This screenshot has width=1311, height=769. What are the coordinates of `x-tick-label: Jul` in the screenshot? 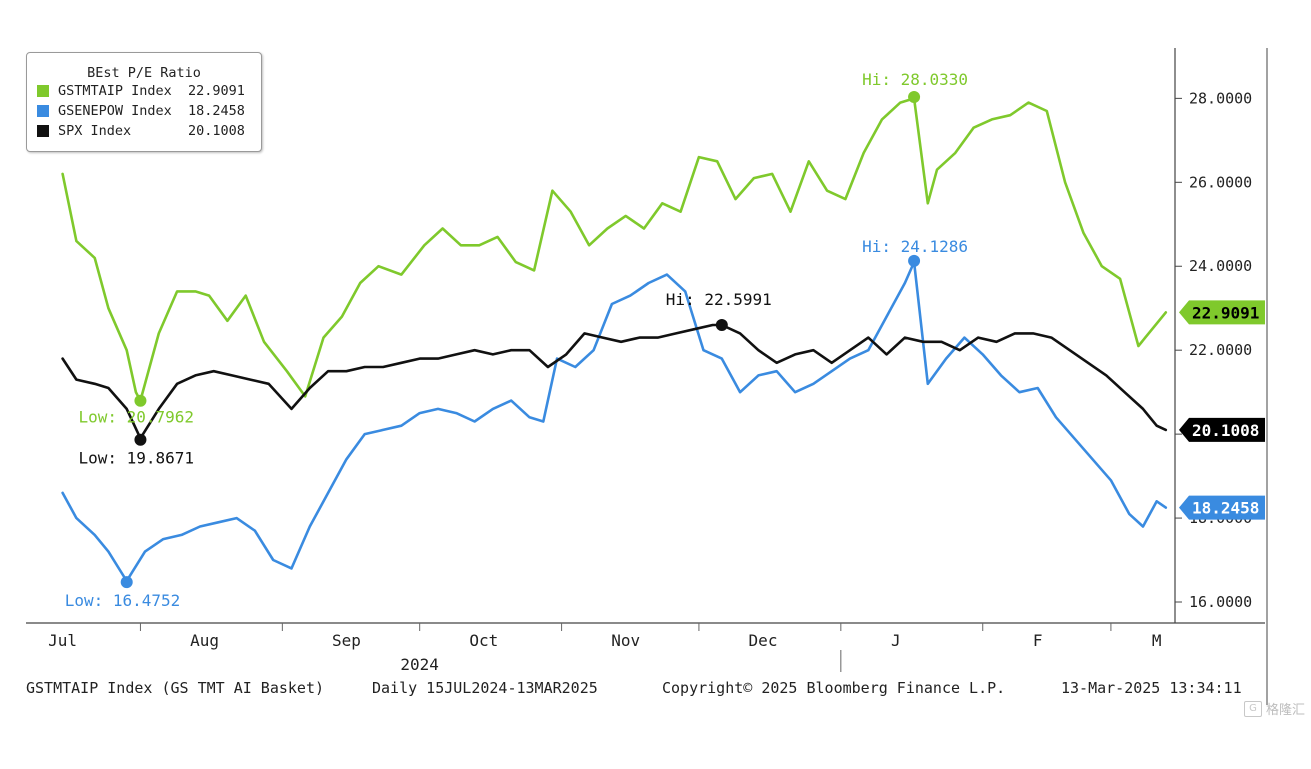 It's located at (62, 640).